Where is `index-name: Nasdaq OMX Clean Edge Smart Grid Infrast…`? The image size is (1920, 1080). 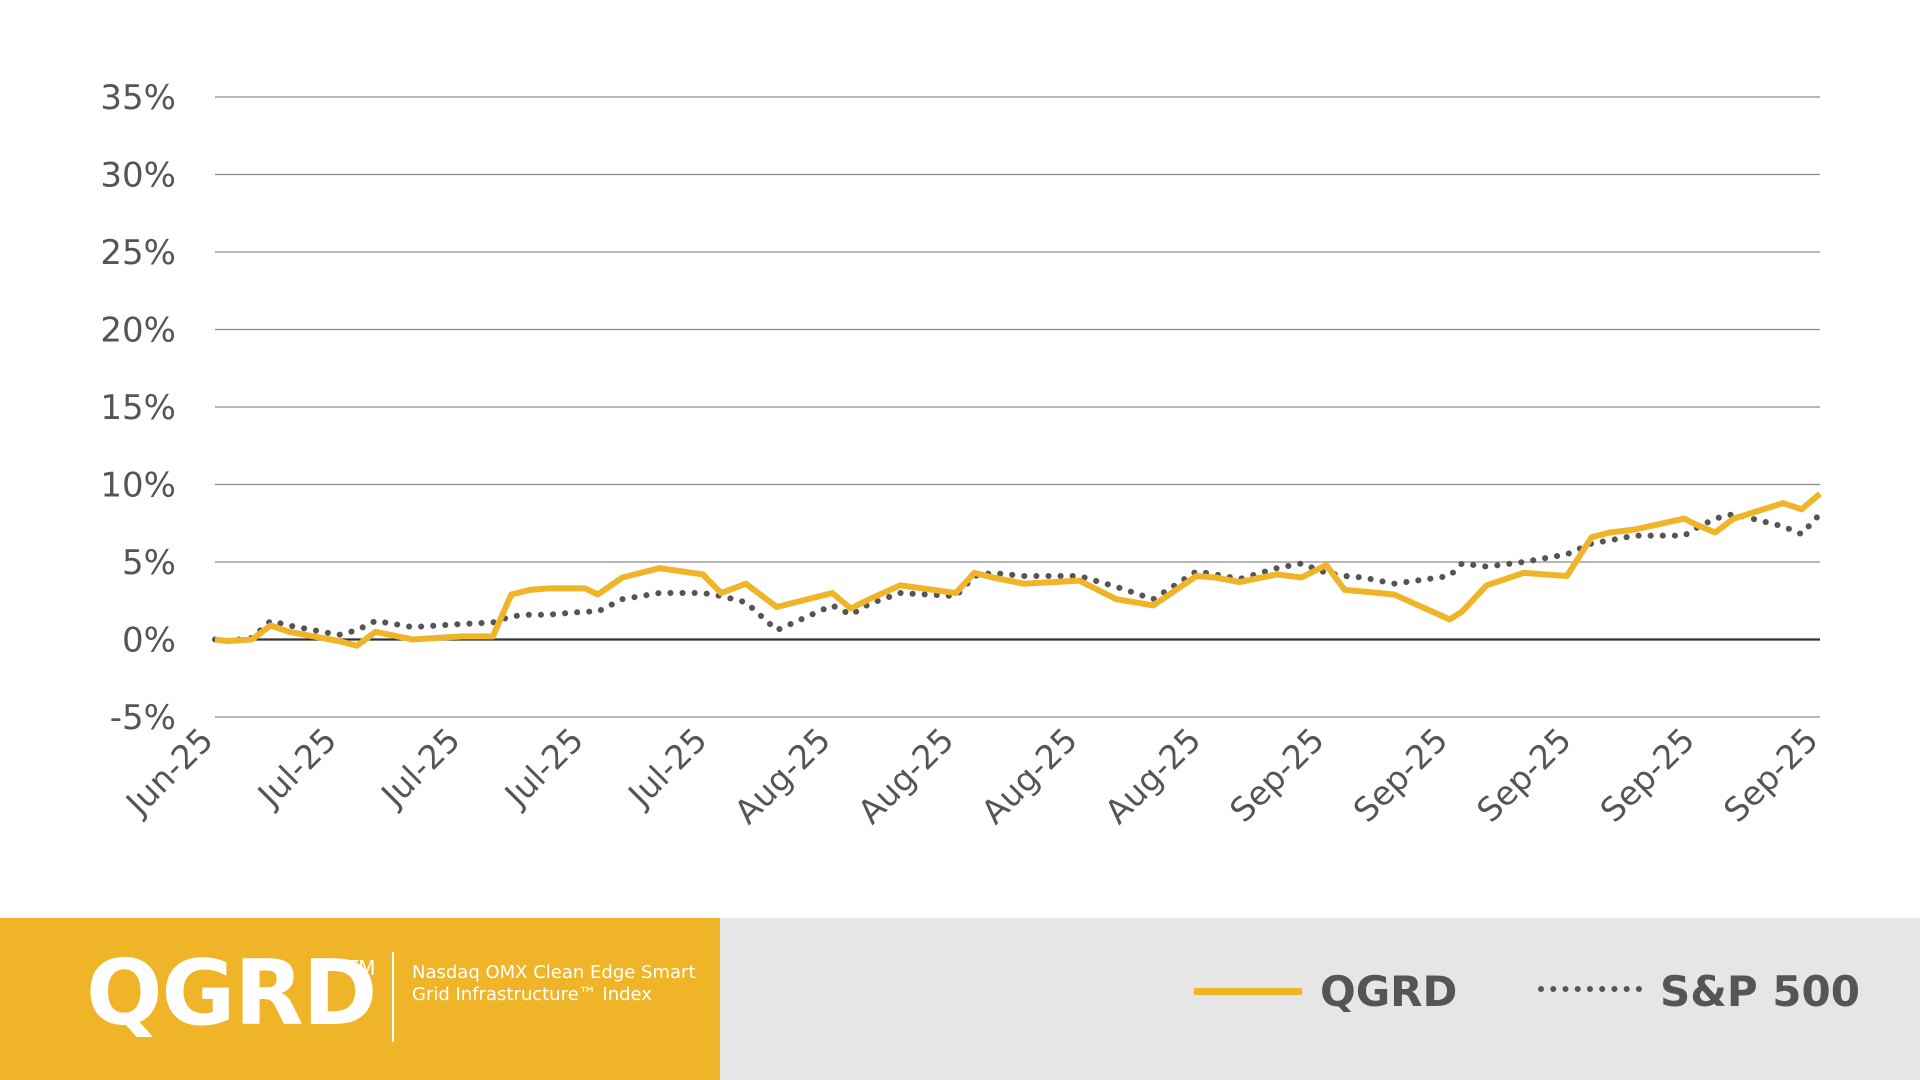 index-name: Nasdaq OMX Clean Edge Smart Grid Infrast… is located at coordinates (554, 983).